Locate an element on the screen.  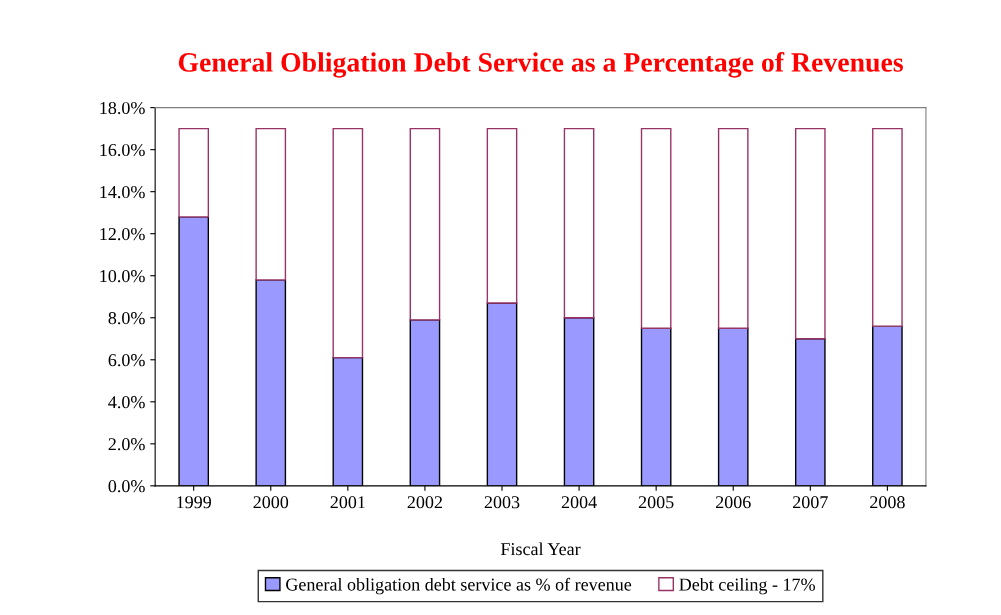
y-tick-label: 16.0% is located at coordinates (122, 150).